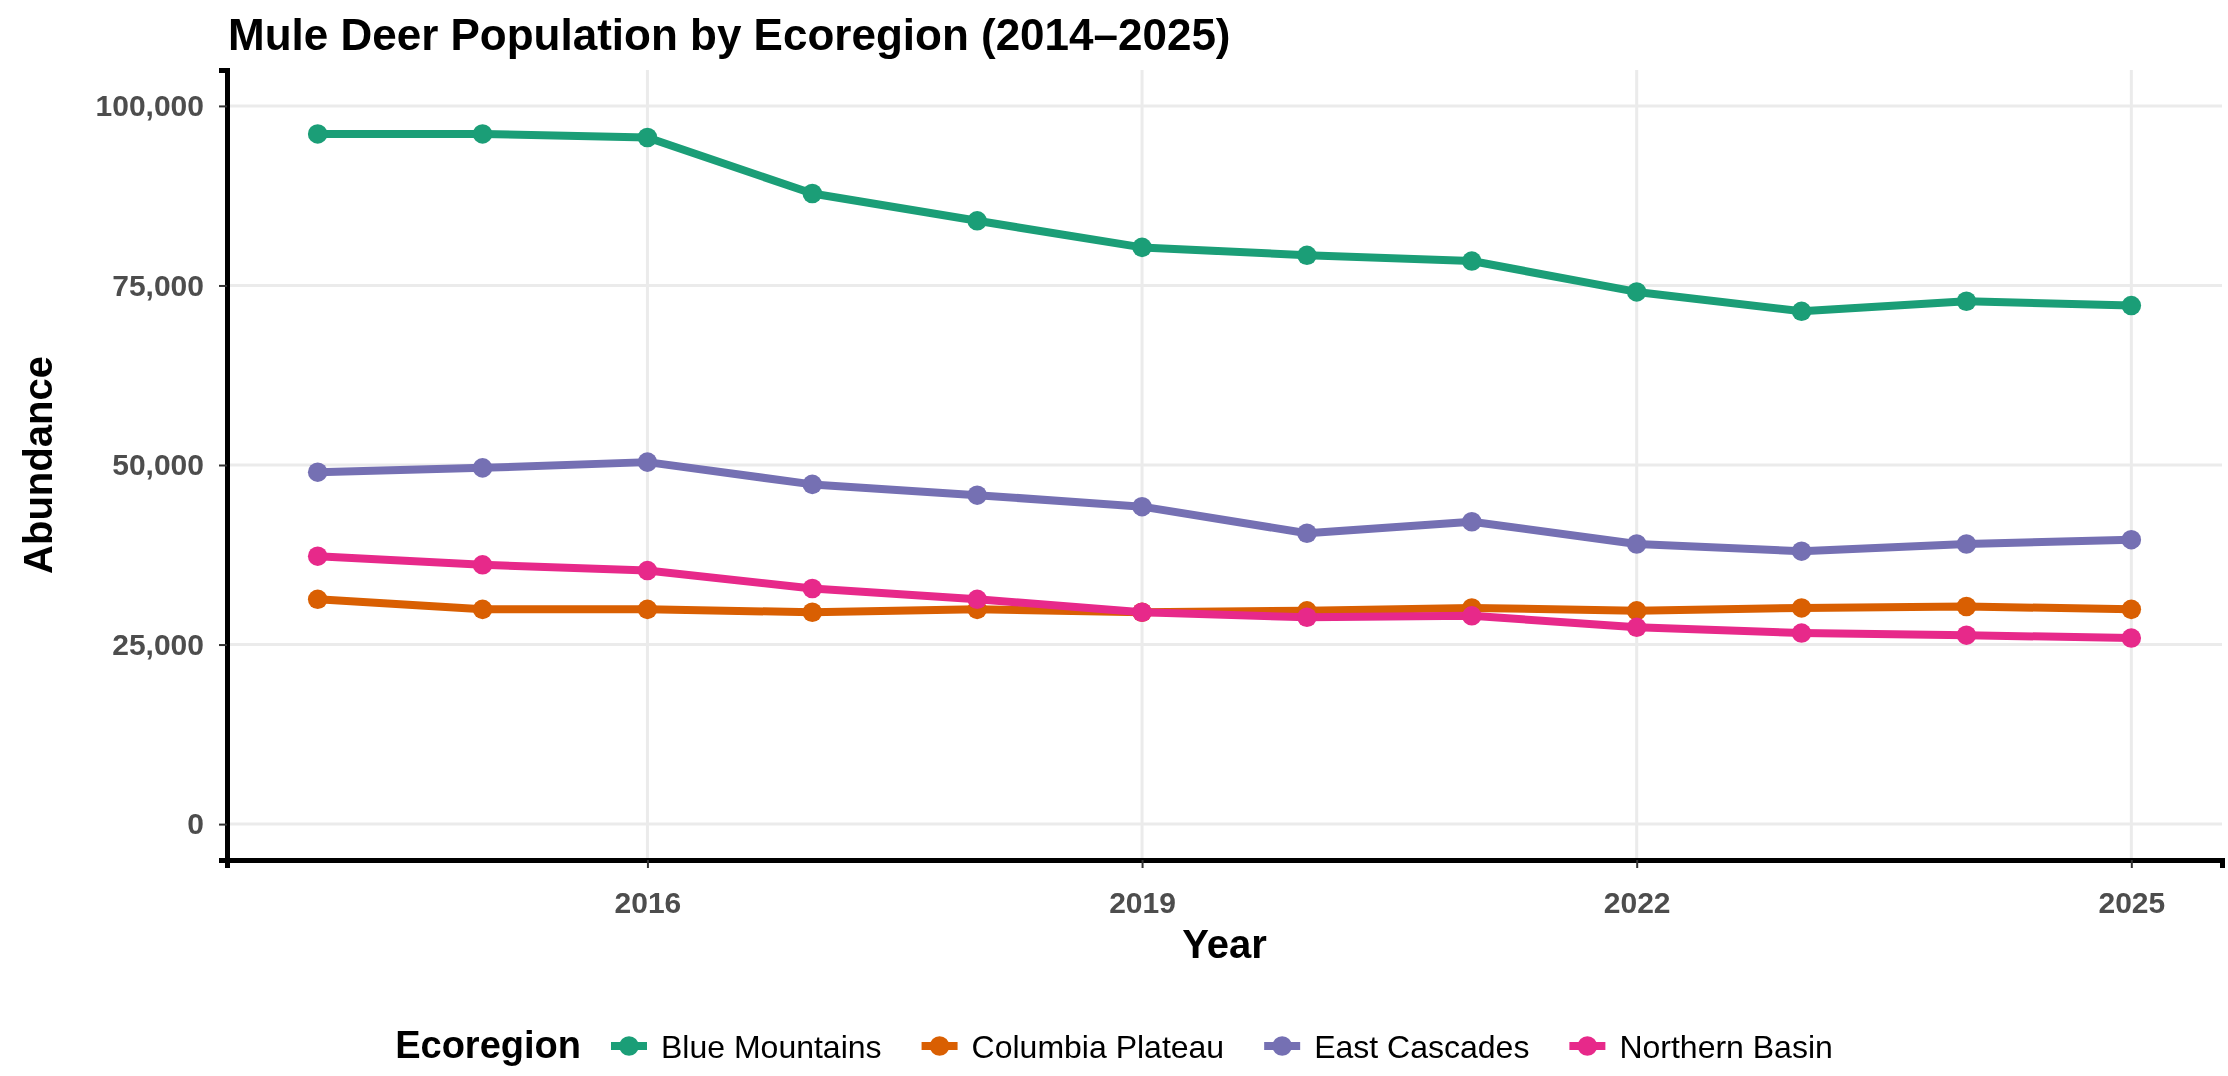  Describe the element at coordinates (1422, 1047) in the screenshot. I see `legend-label: East Cascades` at that location.